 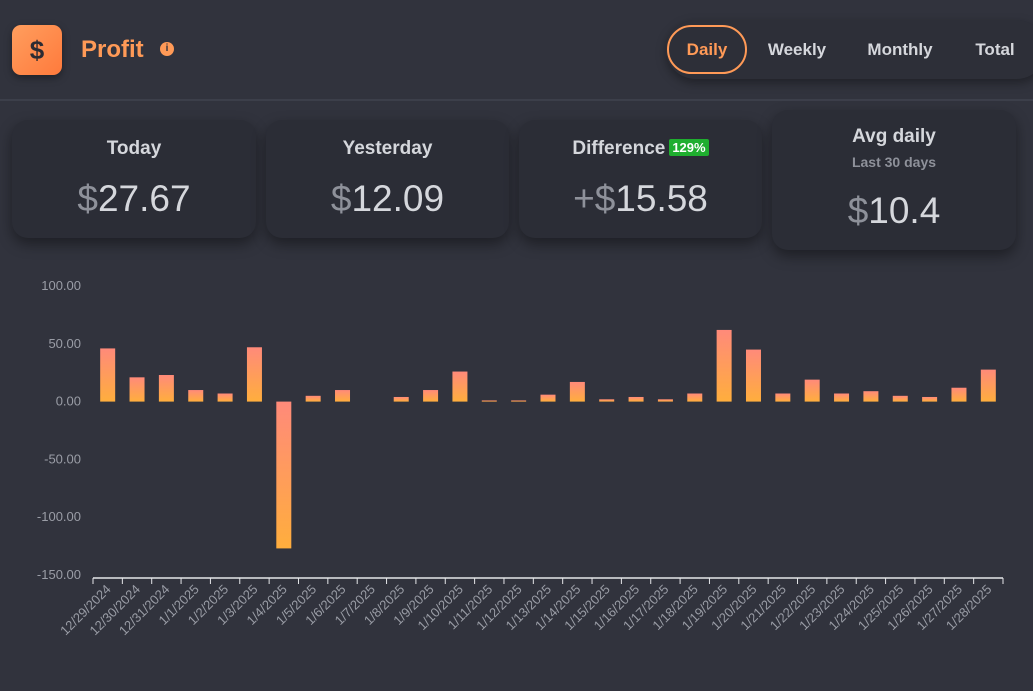 I want to click on y-tick-label: -150.00, so click(x=59, y=574).